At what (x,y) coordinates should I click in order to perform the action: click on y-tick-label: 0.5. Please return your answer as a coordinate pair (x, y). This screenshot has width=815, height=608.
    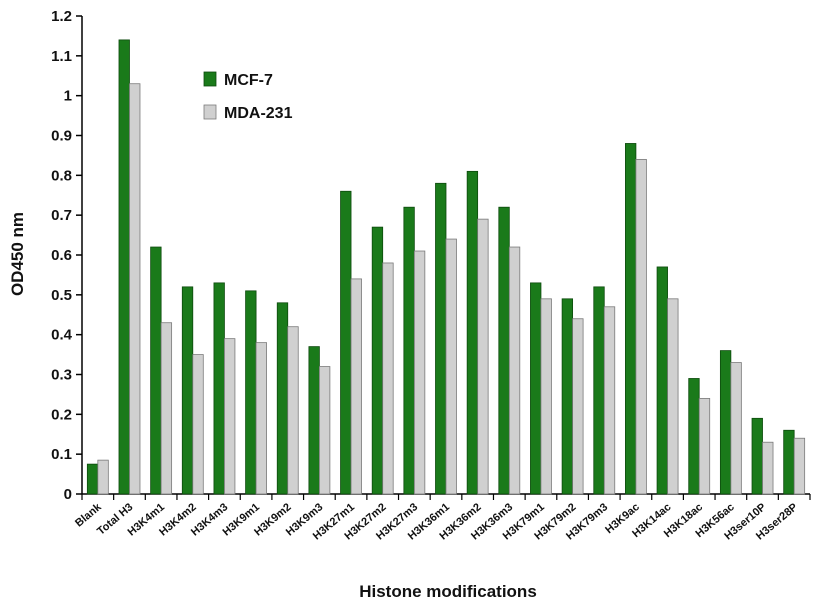
    Looking at the image, I should click on (61, 295).